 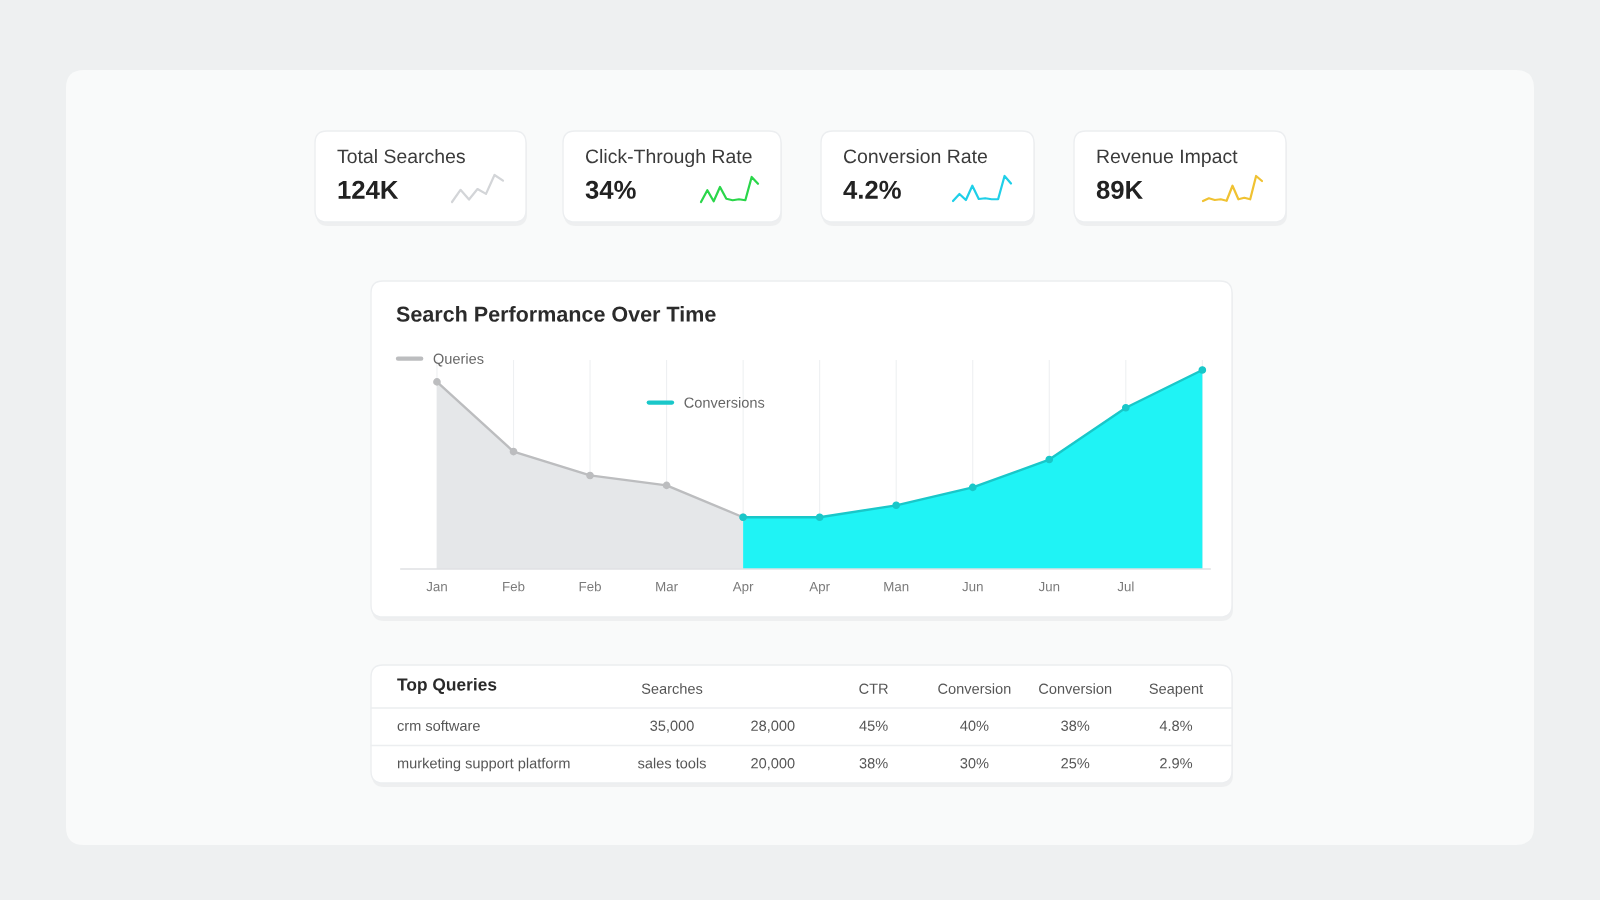 What do you see at coordinates (872, 189) in the screenshot?
I see `text: 4.2%` at bounding box center [872, 189].